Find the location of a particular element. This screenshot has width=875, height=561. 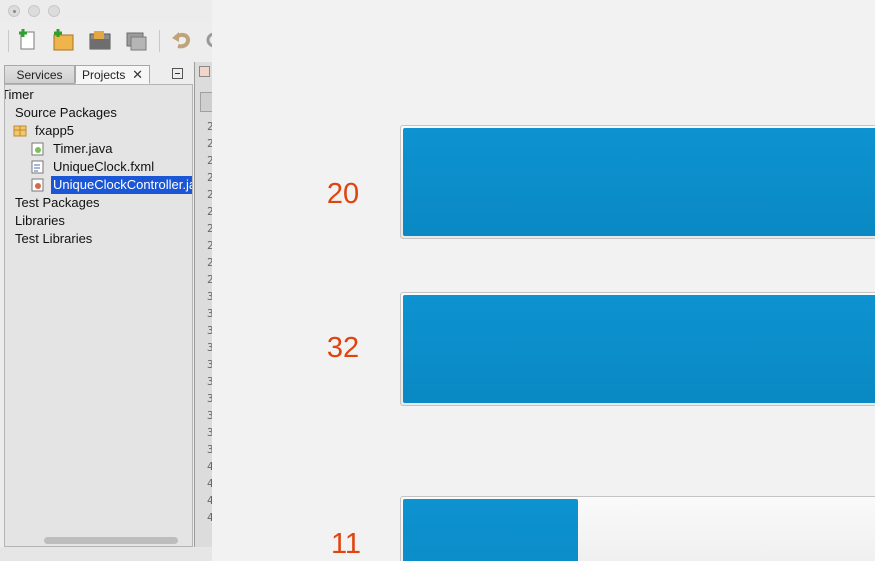

ide-title-bar is located at coordinates (106, 11).